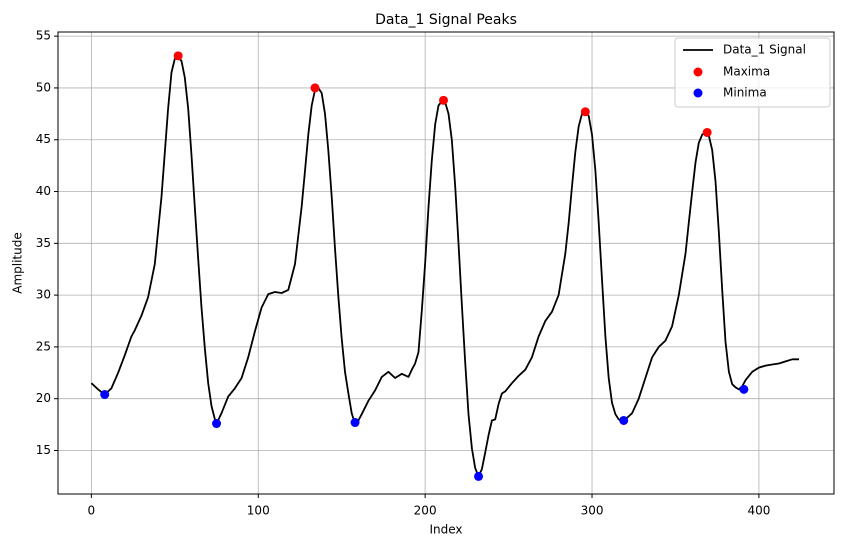  I want to click on y-ticks: 15 20 25 30 35 40 45 50 55, so click(47, 243).